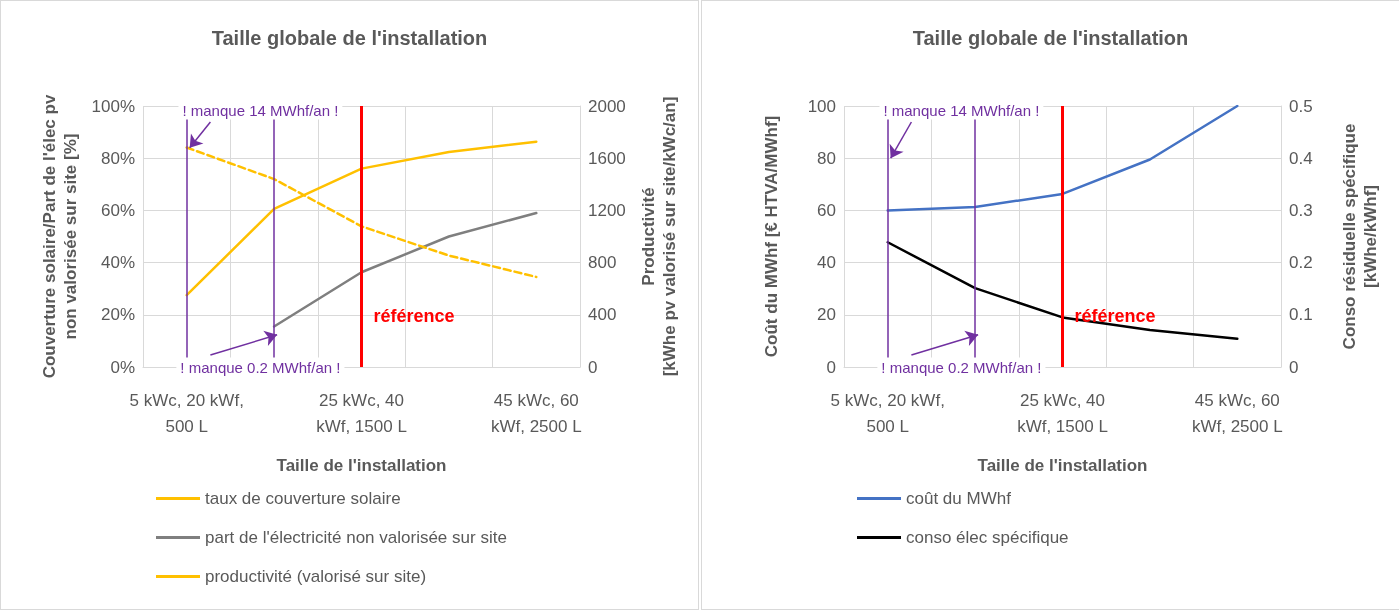  I want to click on legend-label: coût du MWhf, so click(959, 498).